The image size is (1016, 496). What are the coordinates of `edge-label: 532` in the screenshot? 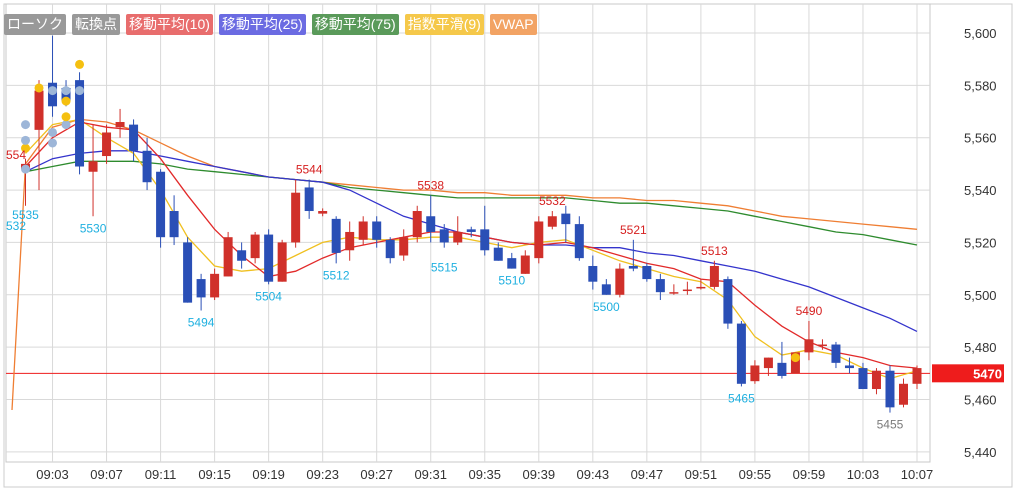 It's located at (16, 226).